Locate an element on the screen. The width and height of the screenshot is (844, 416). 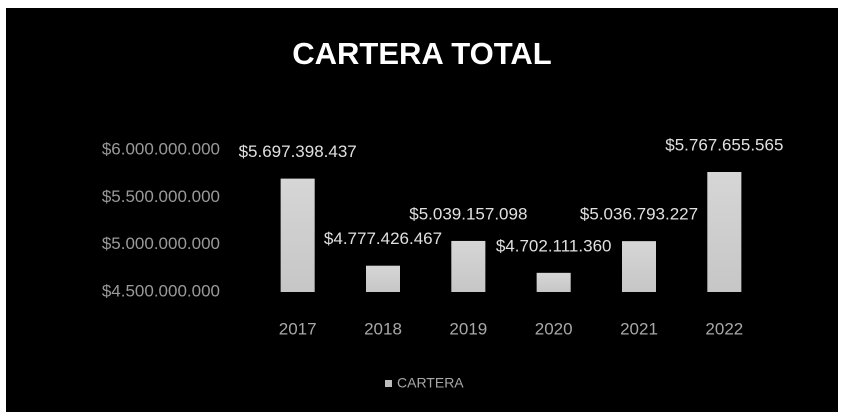
x-tick-label: 2022 is located at coordinates (724, 328).